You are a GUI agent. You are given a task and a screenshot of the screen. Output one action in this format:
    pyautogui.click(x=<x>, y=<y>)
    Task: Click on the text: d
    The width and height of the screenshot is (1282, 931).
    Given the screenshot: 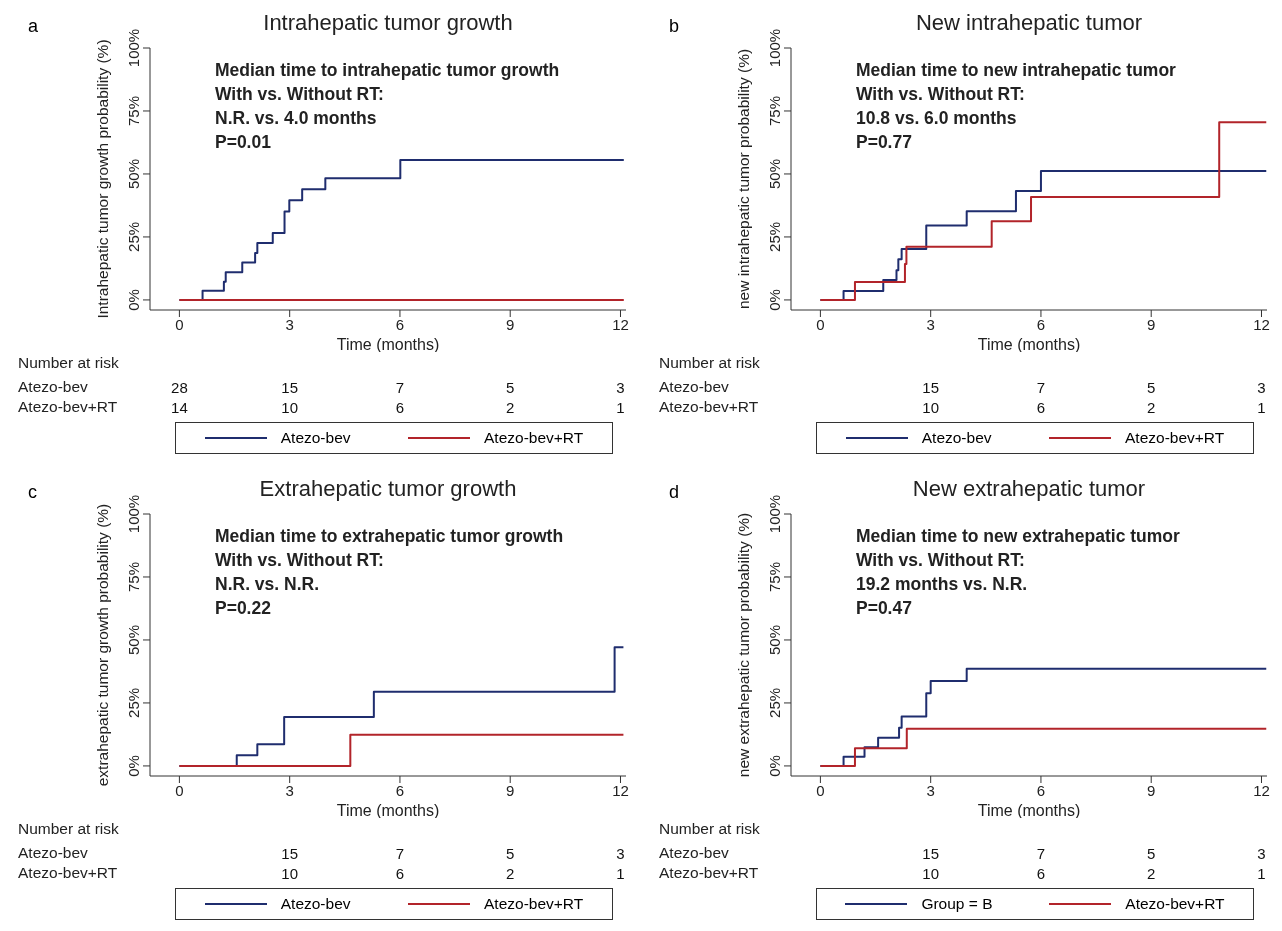 What is the action you would take?
    pyautogui.click(x=674, y=492)
    